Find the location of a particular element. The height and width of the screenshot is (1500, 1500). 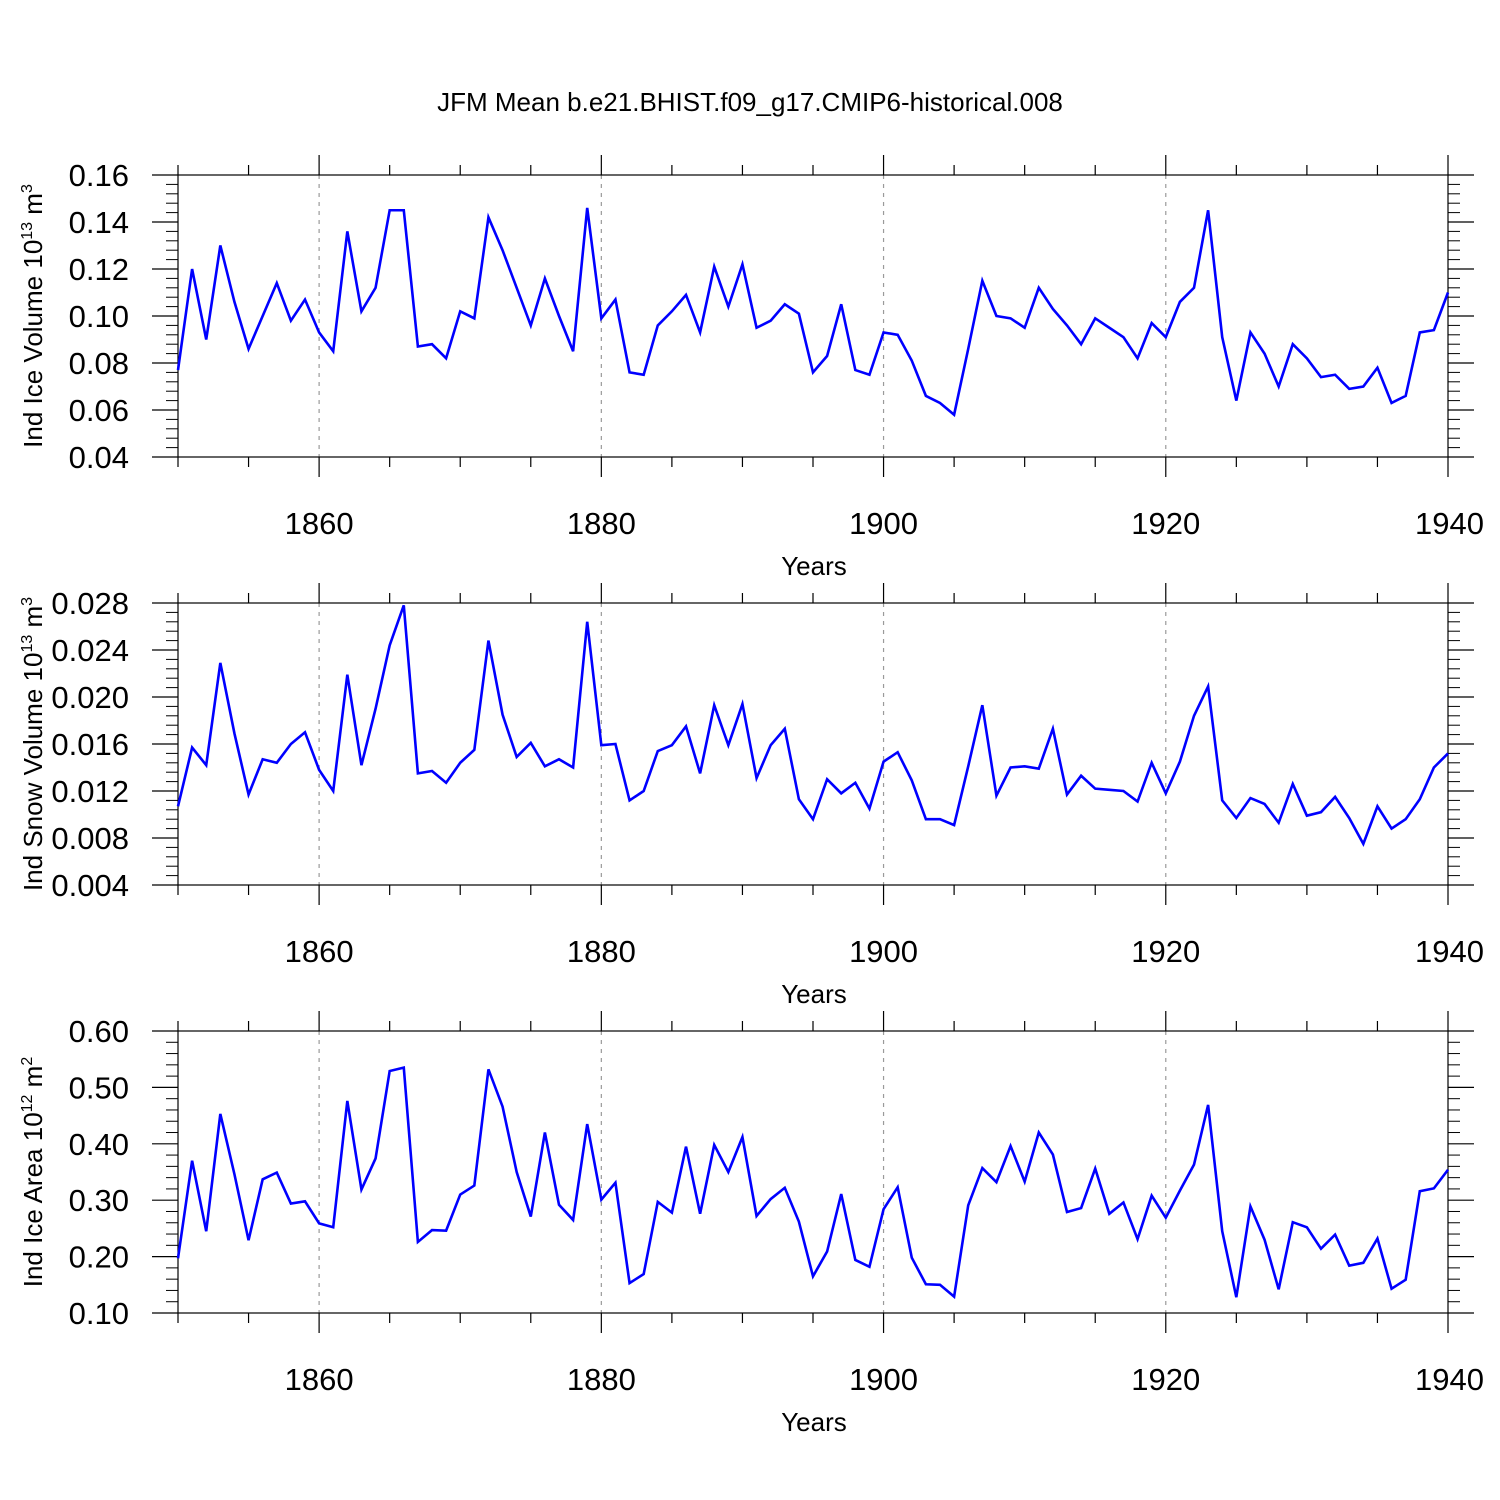

y-tick-label: 0.008 is located at coordinates (90, 838).